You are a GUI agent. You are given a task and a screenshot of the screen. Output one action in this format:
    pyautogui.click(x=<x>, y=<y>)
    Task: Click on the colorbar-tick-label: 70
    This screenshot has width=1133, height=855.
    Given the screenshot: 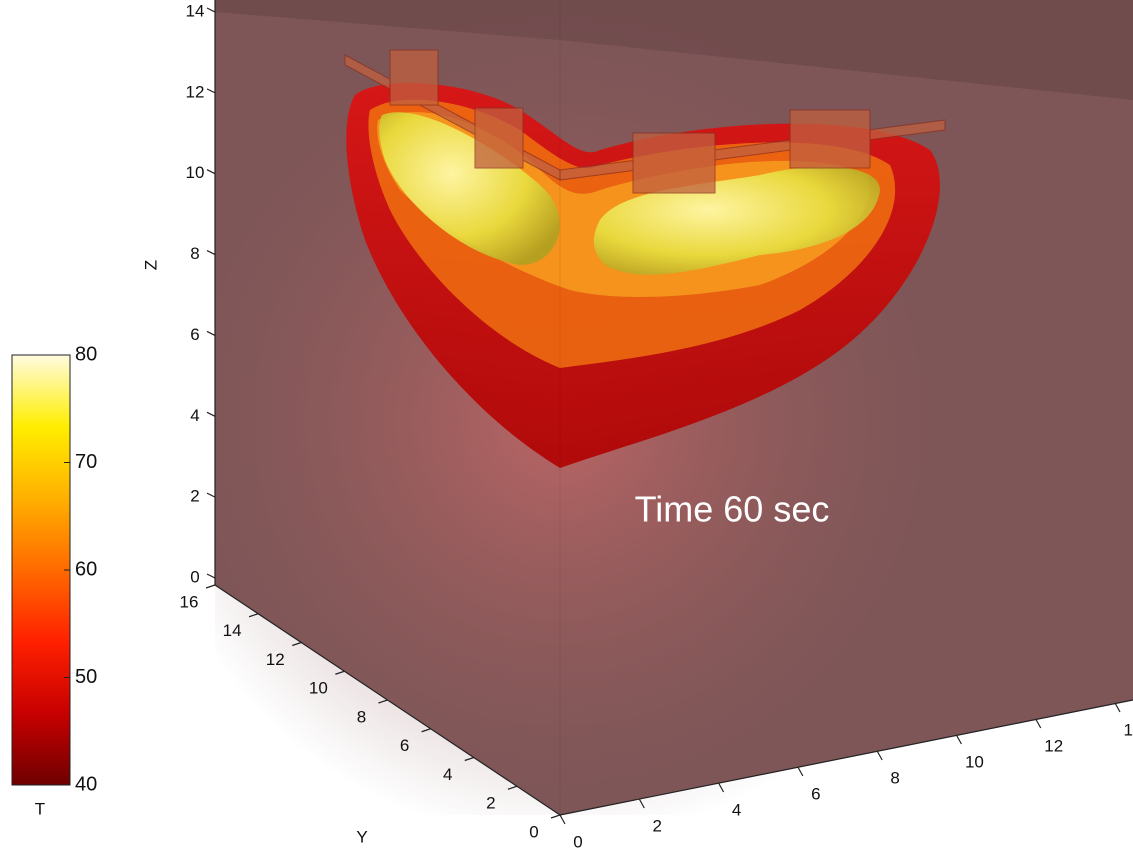 What is the action you would take?
    pyautogui.click(x=86, y=462)
    